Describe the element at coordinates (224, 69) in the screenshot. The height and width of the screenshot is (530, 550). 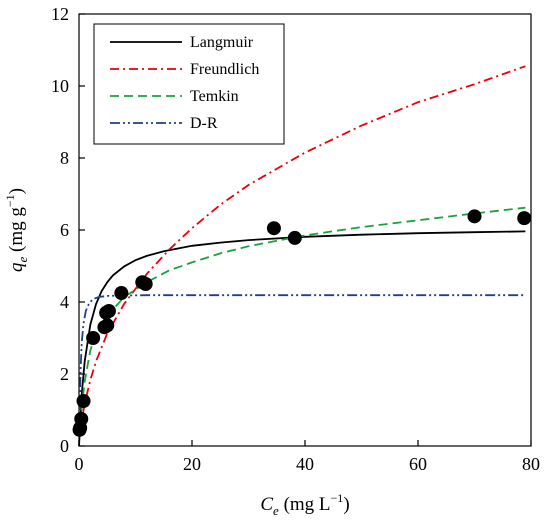
I see `legend-label-freundlich: Freundlich` at that location.